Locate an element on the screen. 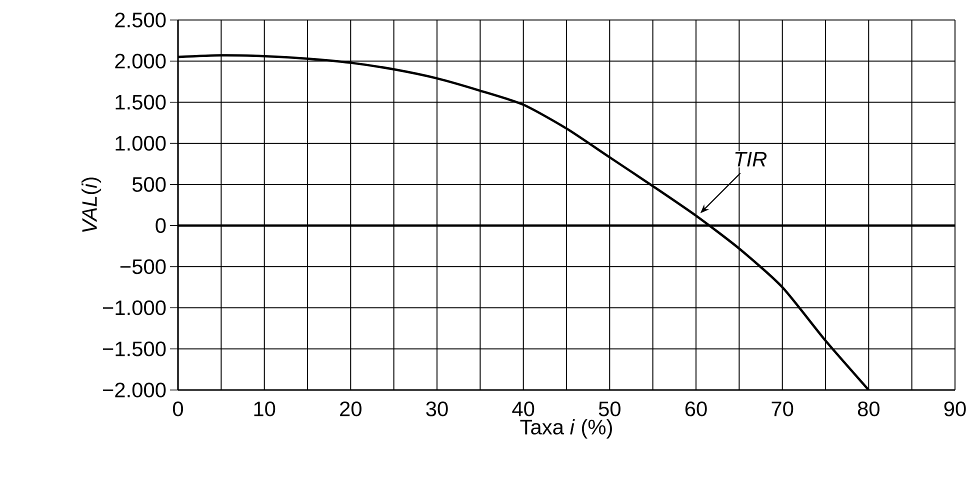  y-tick-label: 500 is located at coordinates (149, 184).